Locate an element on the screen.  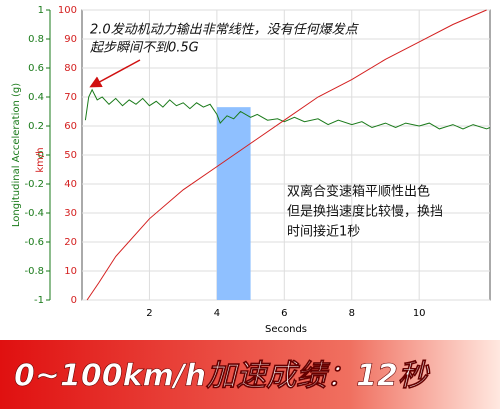
y-tick-label: -0.2 is located at coordinates (34, 184).